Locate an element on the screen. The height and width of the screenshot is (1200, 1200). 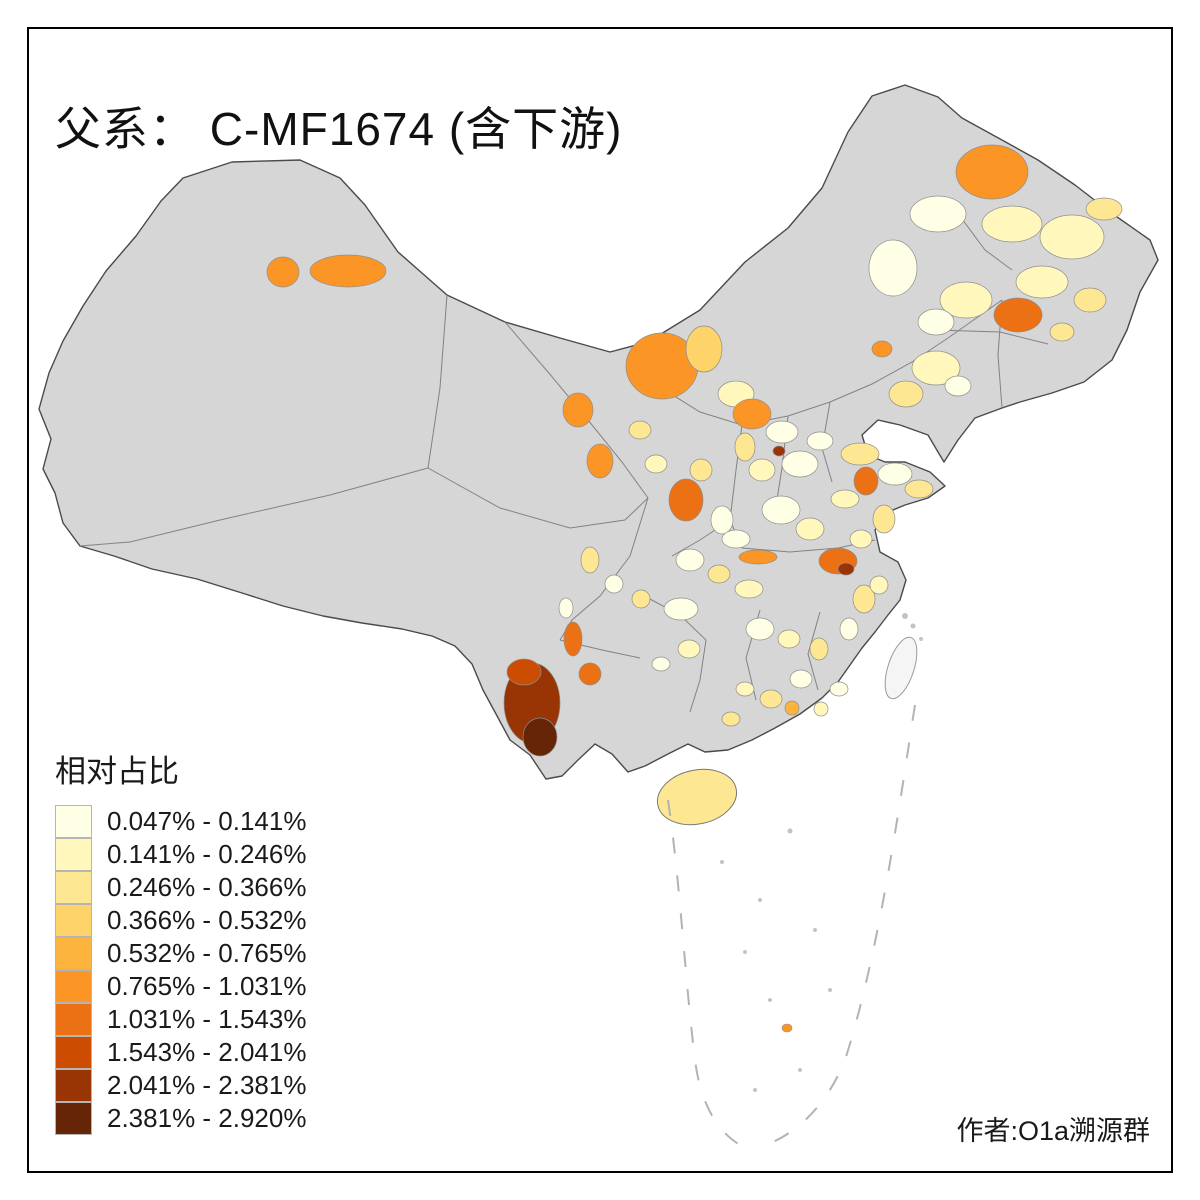
legend-item: 0.047% - 0.141% is located at coordinates (180, 821).